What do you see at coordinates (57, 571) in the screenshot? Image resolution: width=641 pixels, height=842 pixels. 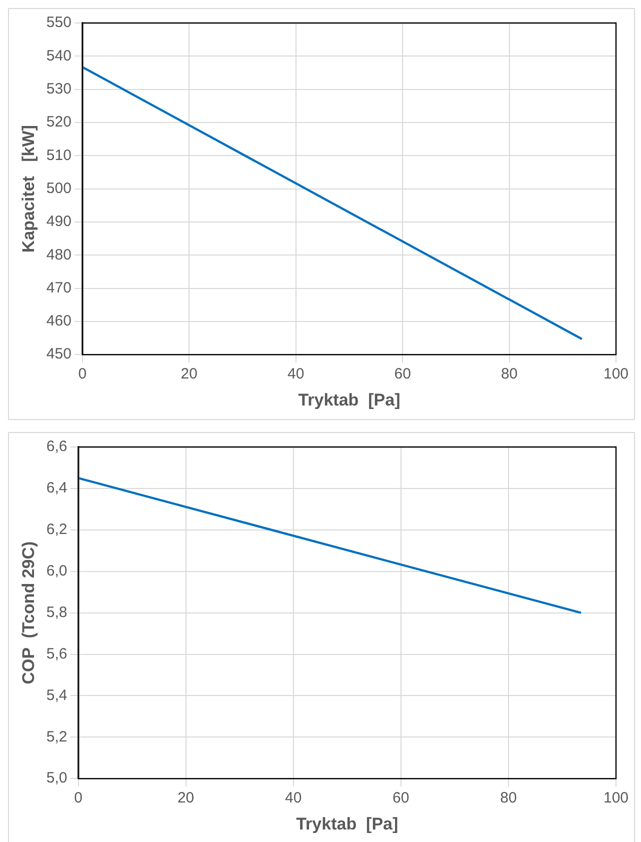 I see `y-tick-label: 6,0` at bounding box center [57, 571].